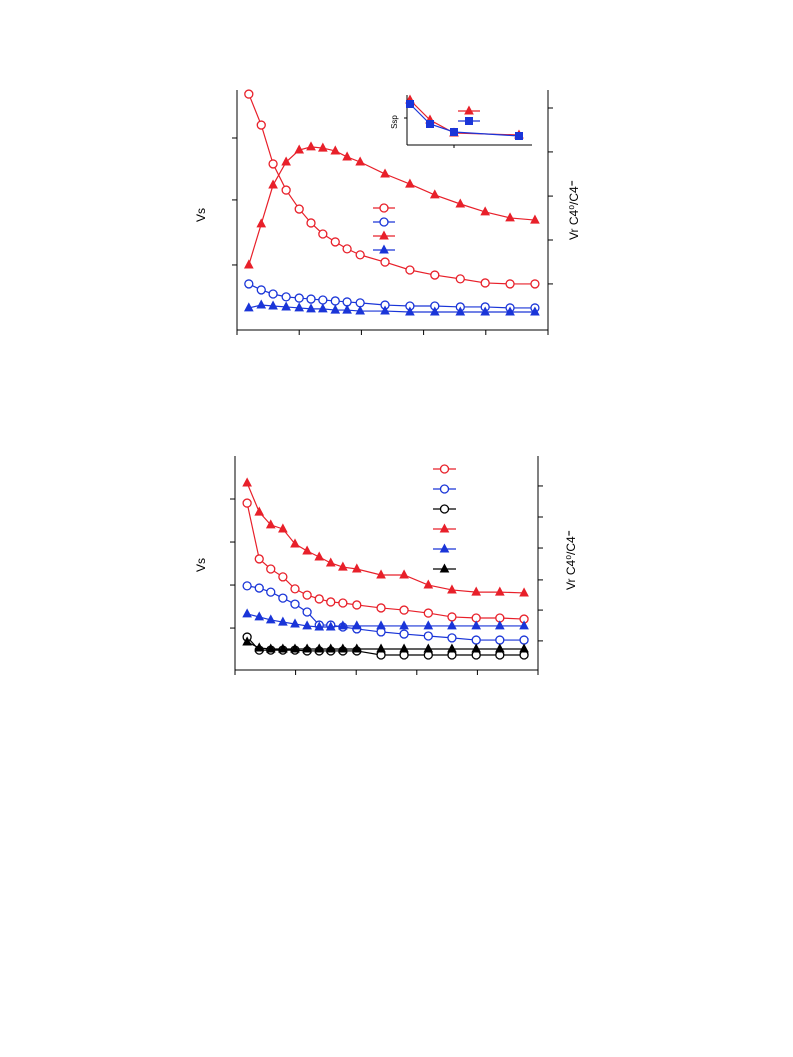  What do you see at coordinates (464, 120) in the screenshot?
I see `series-line` at bounding box center [464, 120].